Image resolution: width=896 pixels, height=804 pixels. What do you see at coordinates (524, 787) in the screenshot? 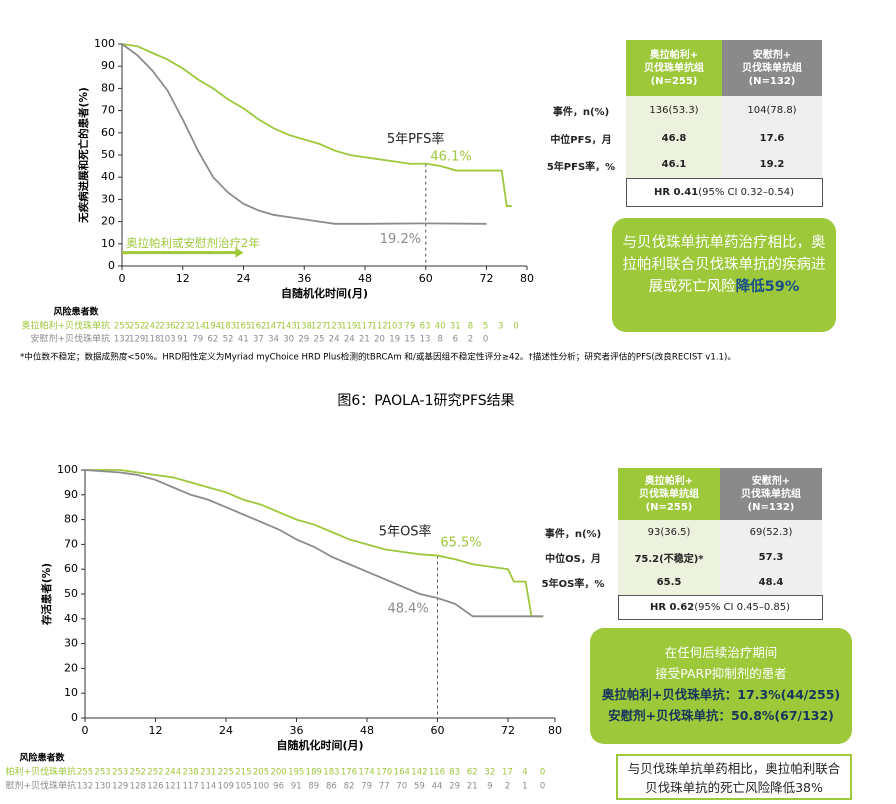
I see `at-risk-count: 1` at bounding box center [524, 787].